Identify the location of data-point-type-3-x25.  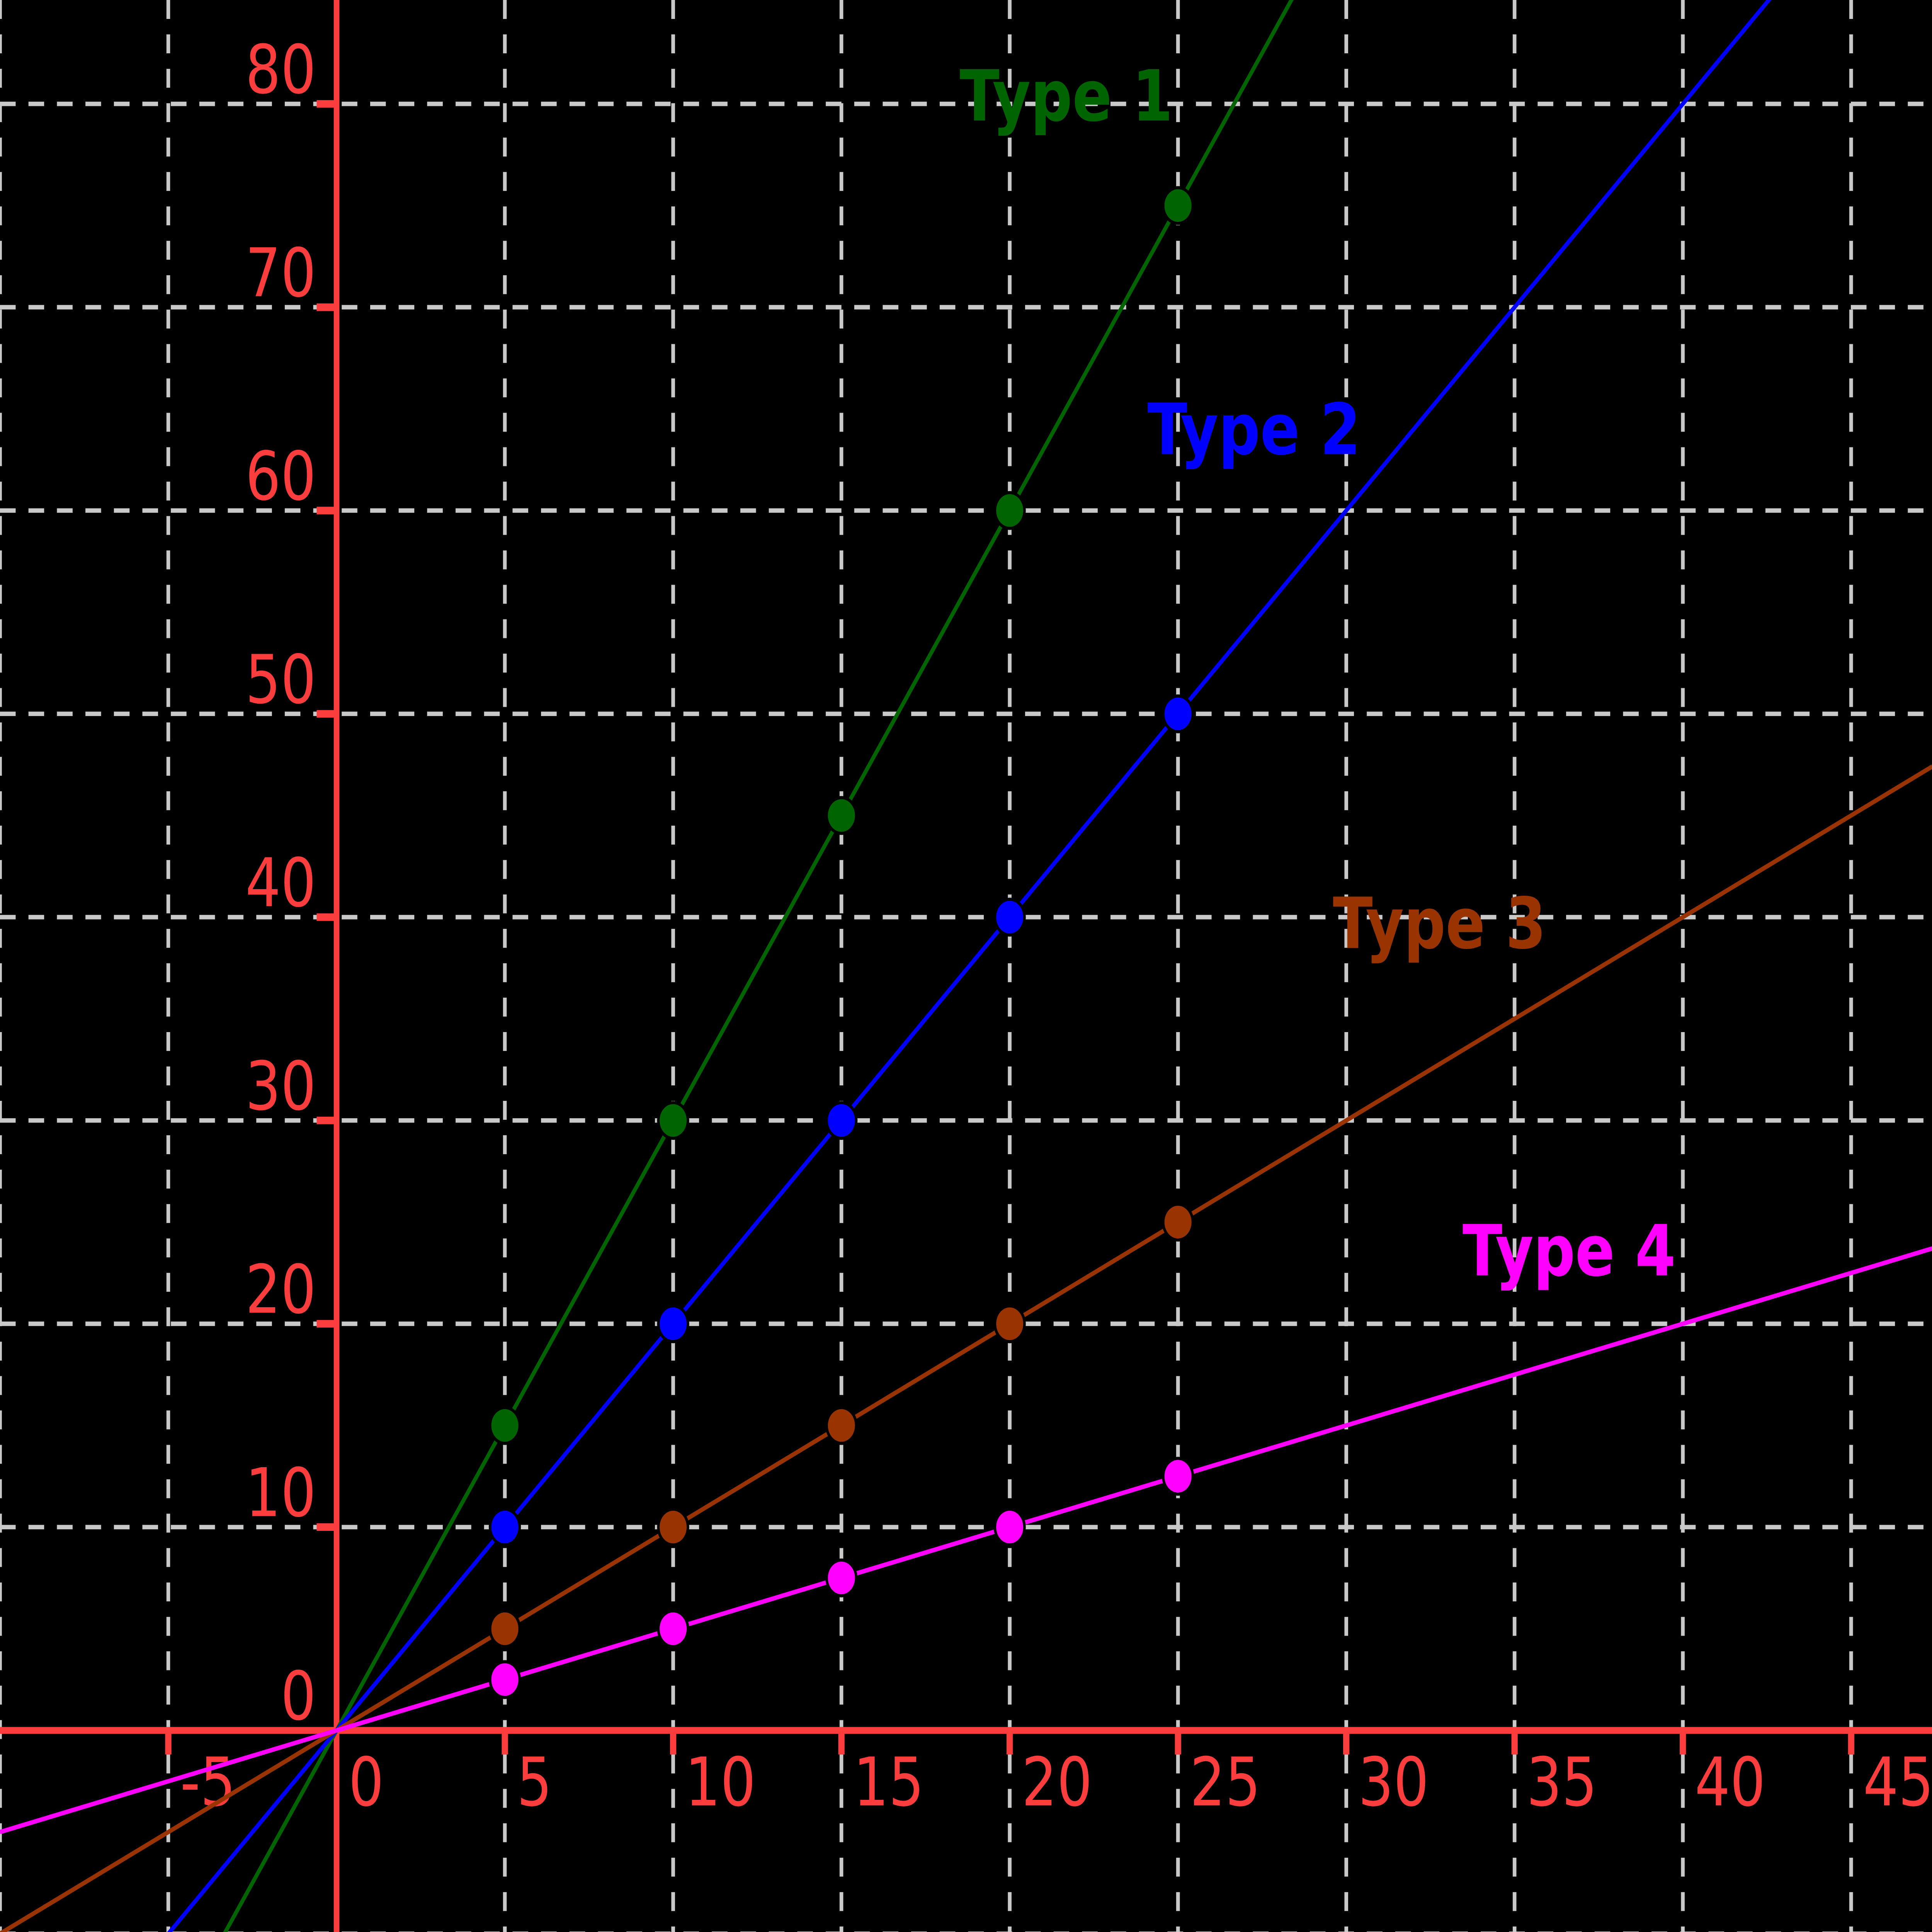
(1178, 1222).